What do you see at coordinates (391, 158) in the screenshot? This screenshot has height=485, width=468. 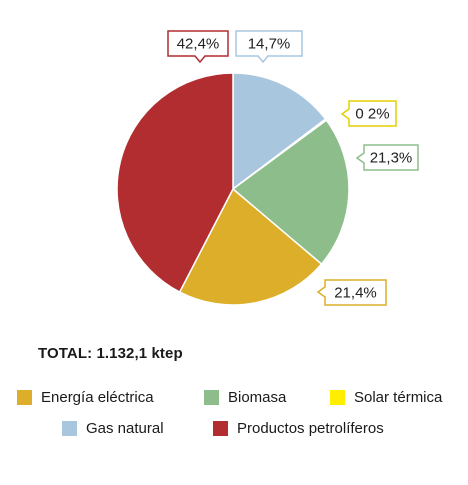 I see `data-label: 21,3%` at bounding box center [391, 158].